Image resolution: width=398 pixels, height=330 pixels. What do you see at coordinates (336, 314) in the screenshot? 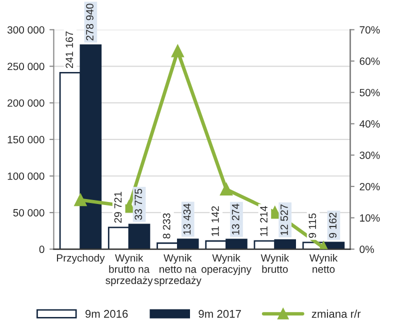
I see `legend-label: zmiana r/r` at bounding box center [336, 314].